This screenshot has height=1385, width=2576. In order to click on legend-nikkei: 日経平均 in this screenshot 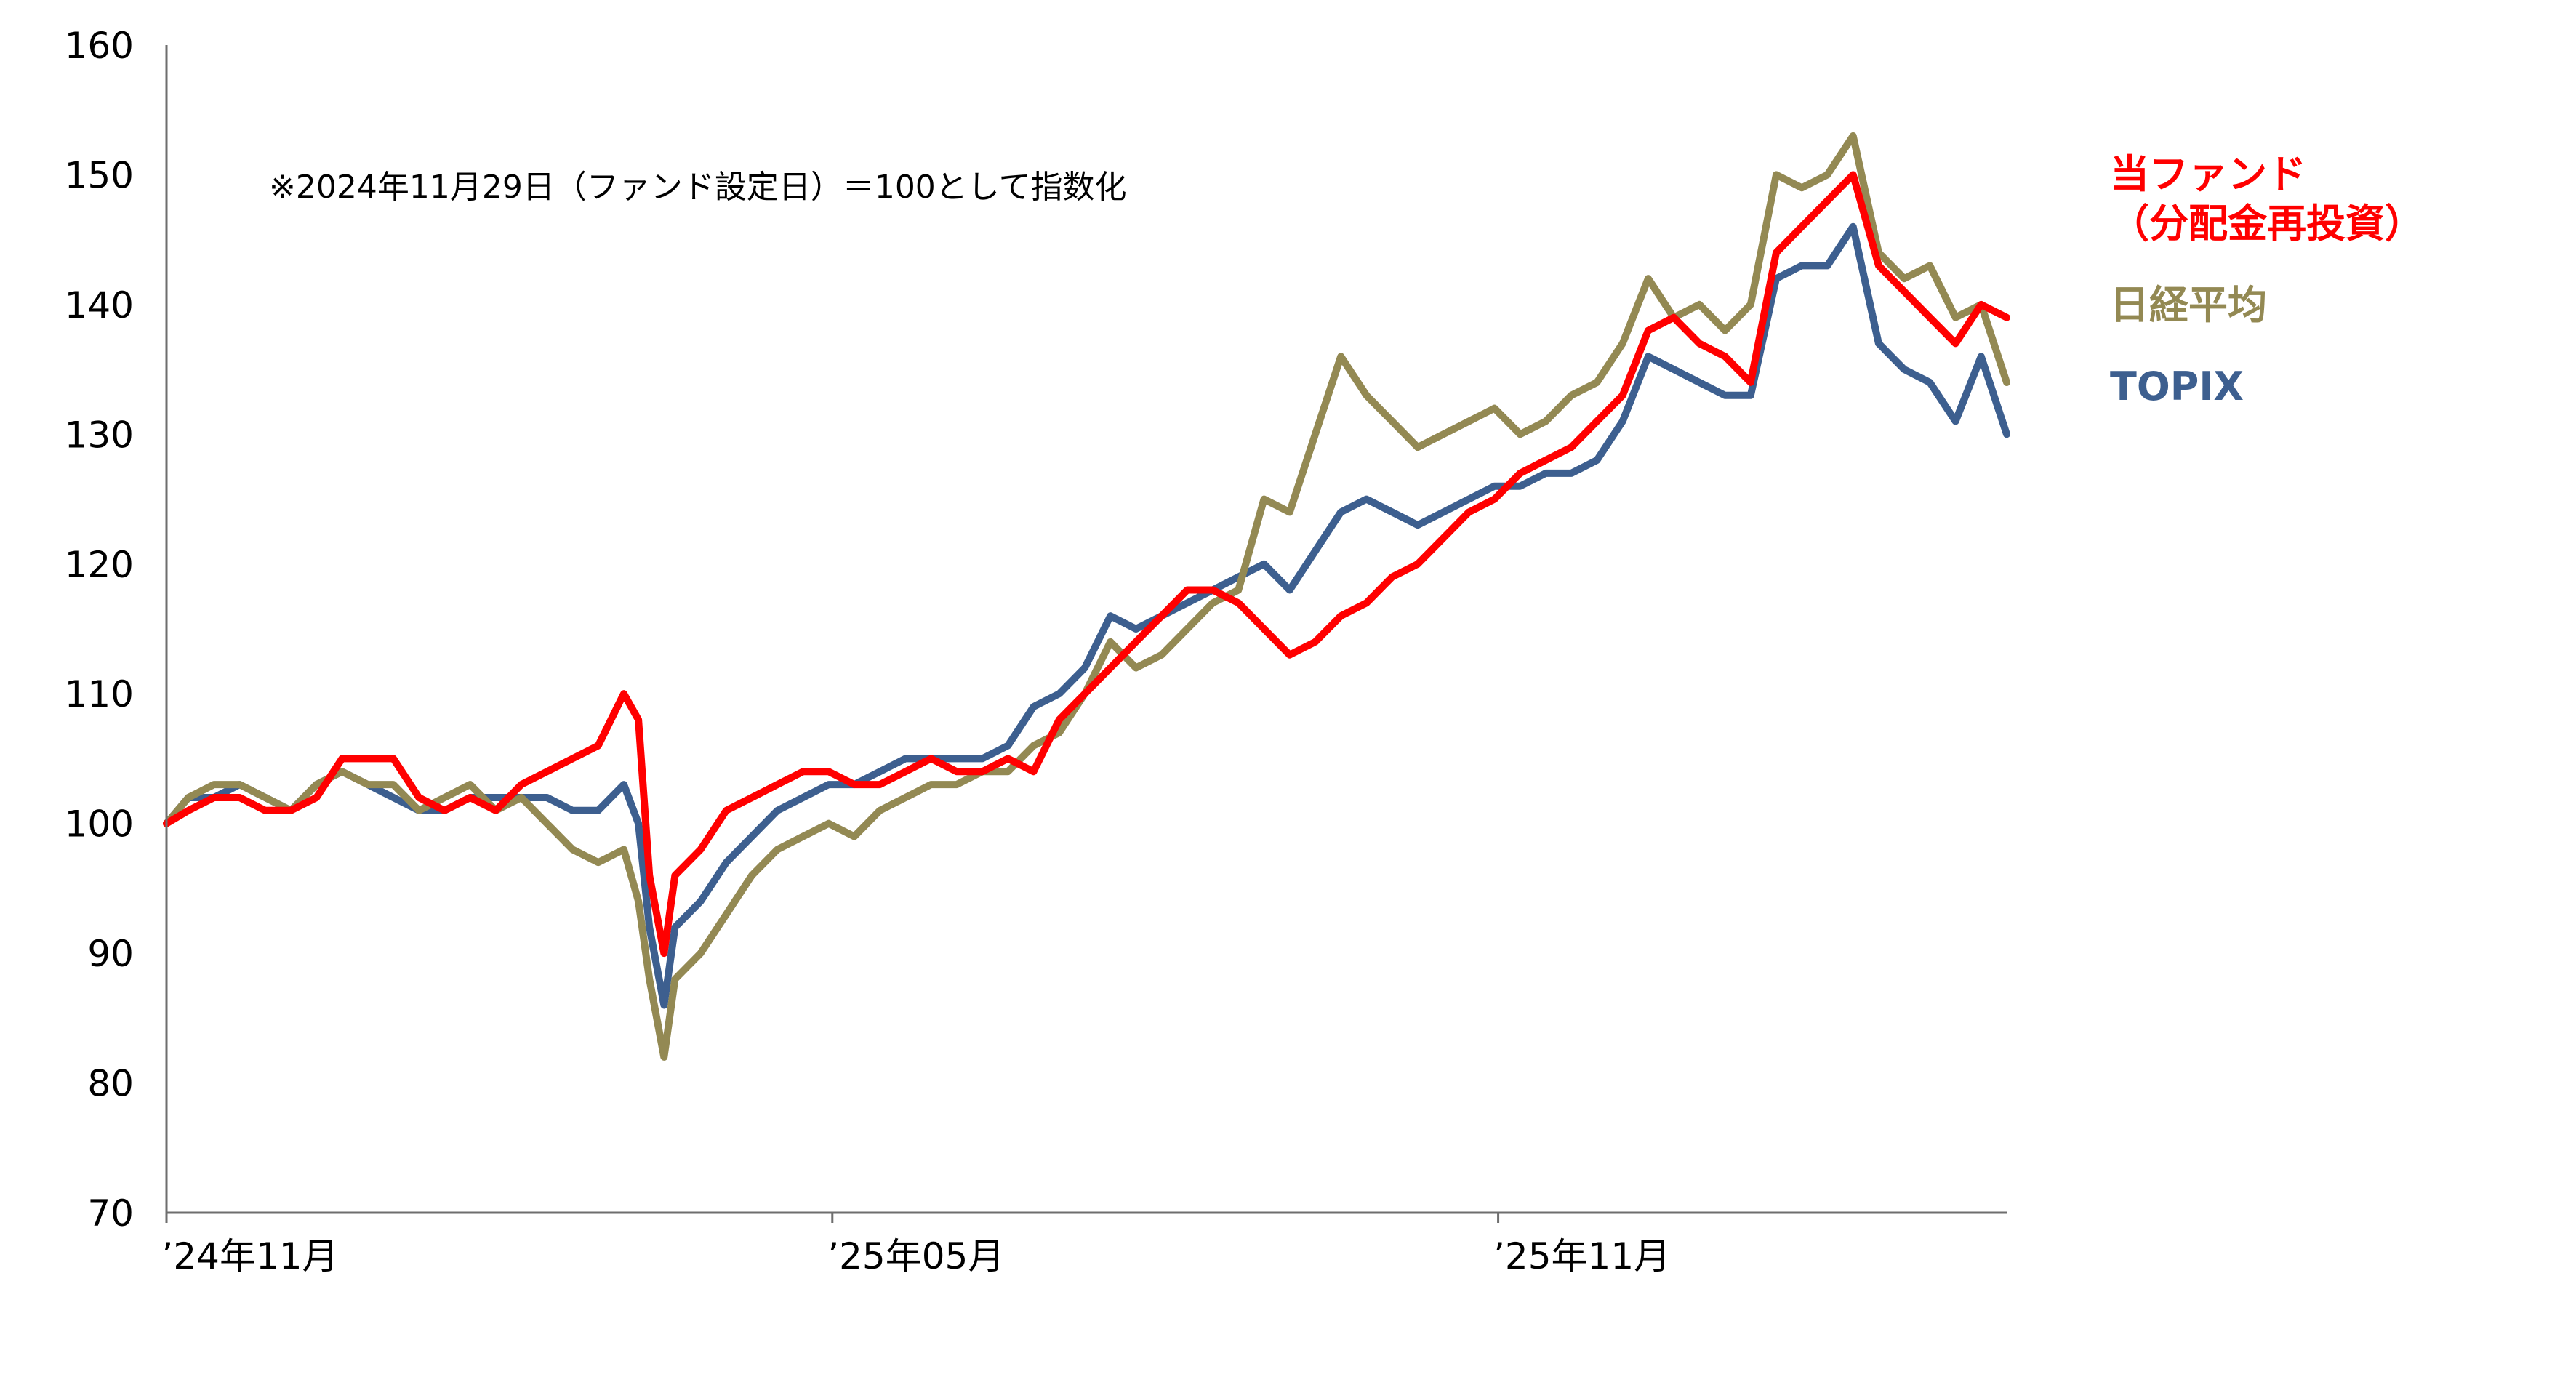, I will do `click(2188, 305)`.